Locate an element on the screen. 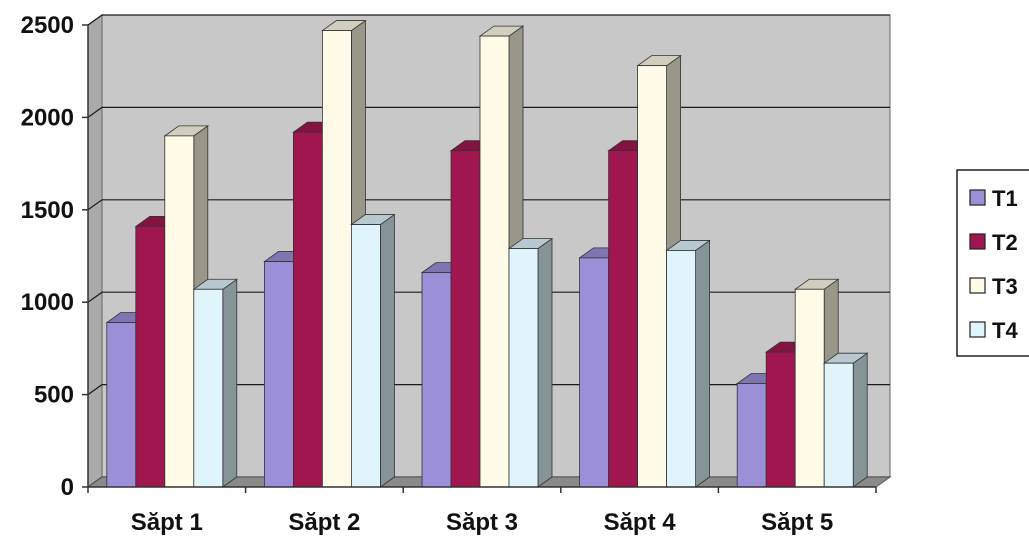  x-tick-label: Săpt 2 is located at coordinates (324, 522).